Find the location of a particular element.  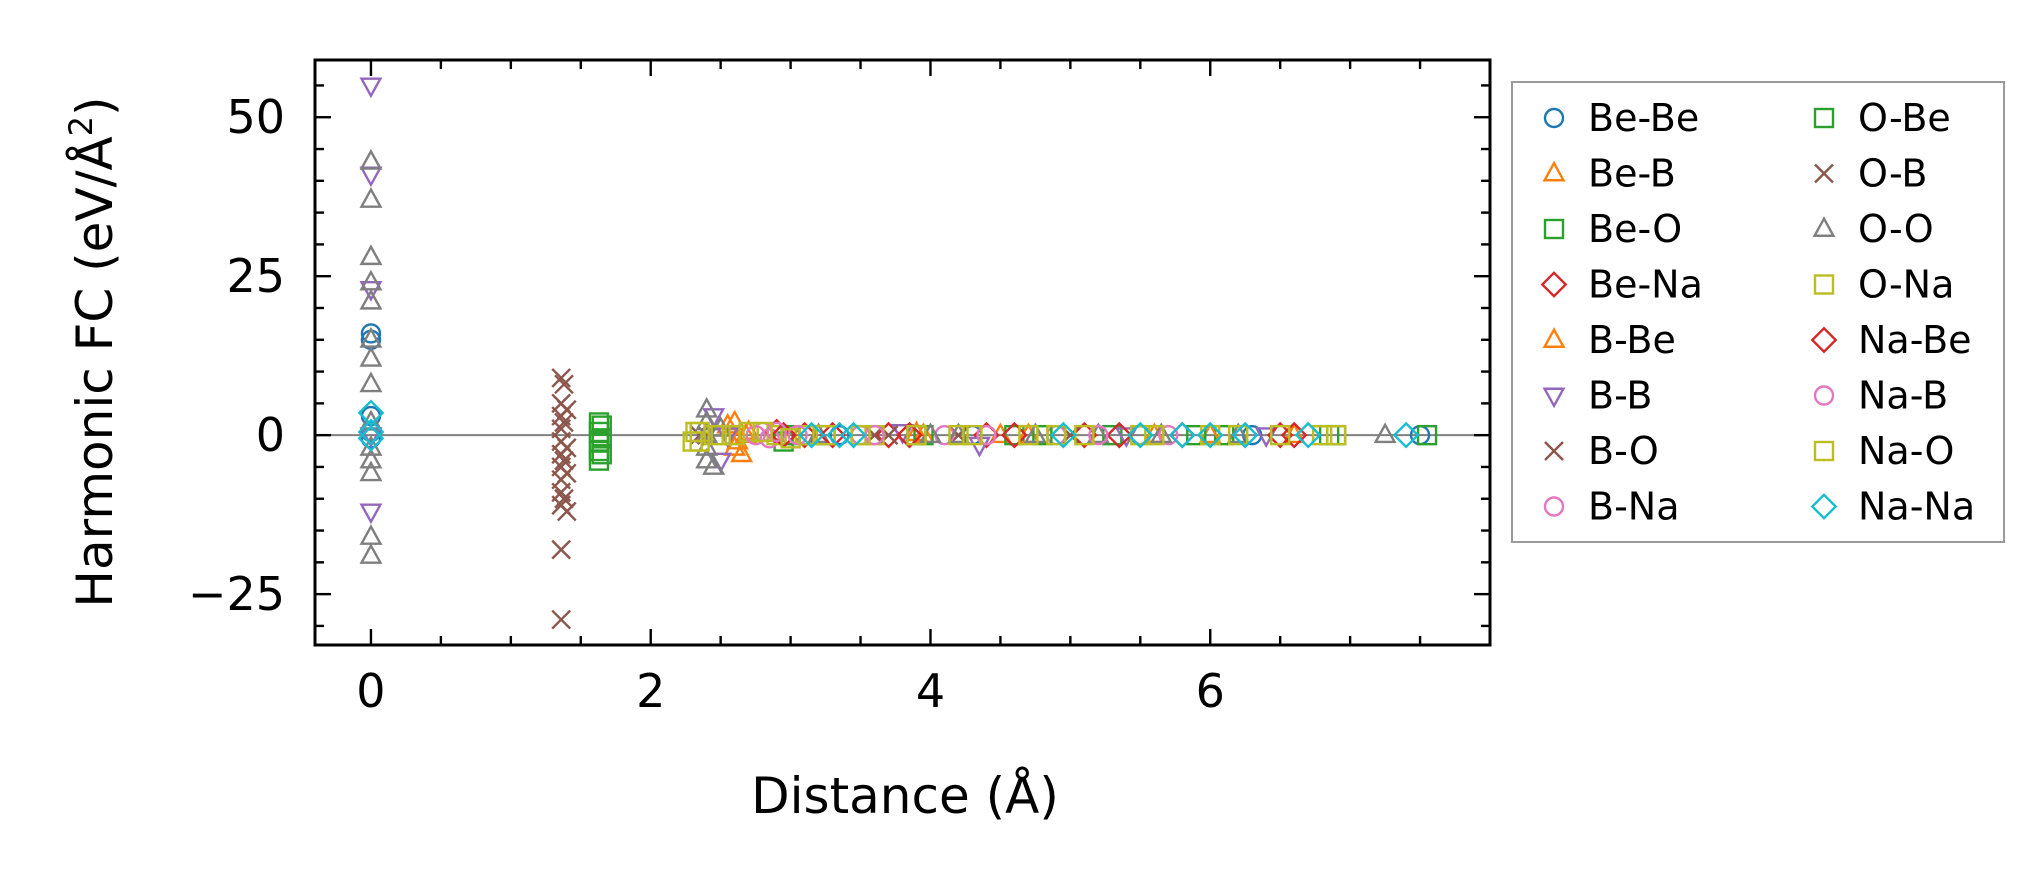

y-axis-label-main: Harmonic FC (eV/Å is located at coordinates (95, 371).